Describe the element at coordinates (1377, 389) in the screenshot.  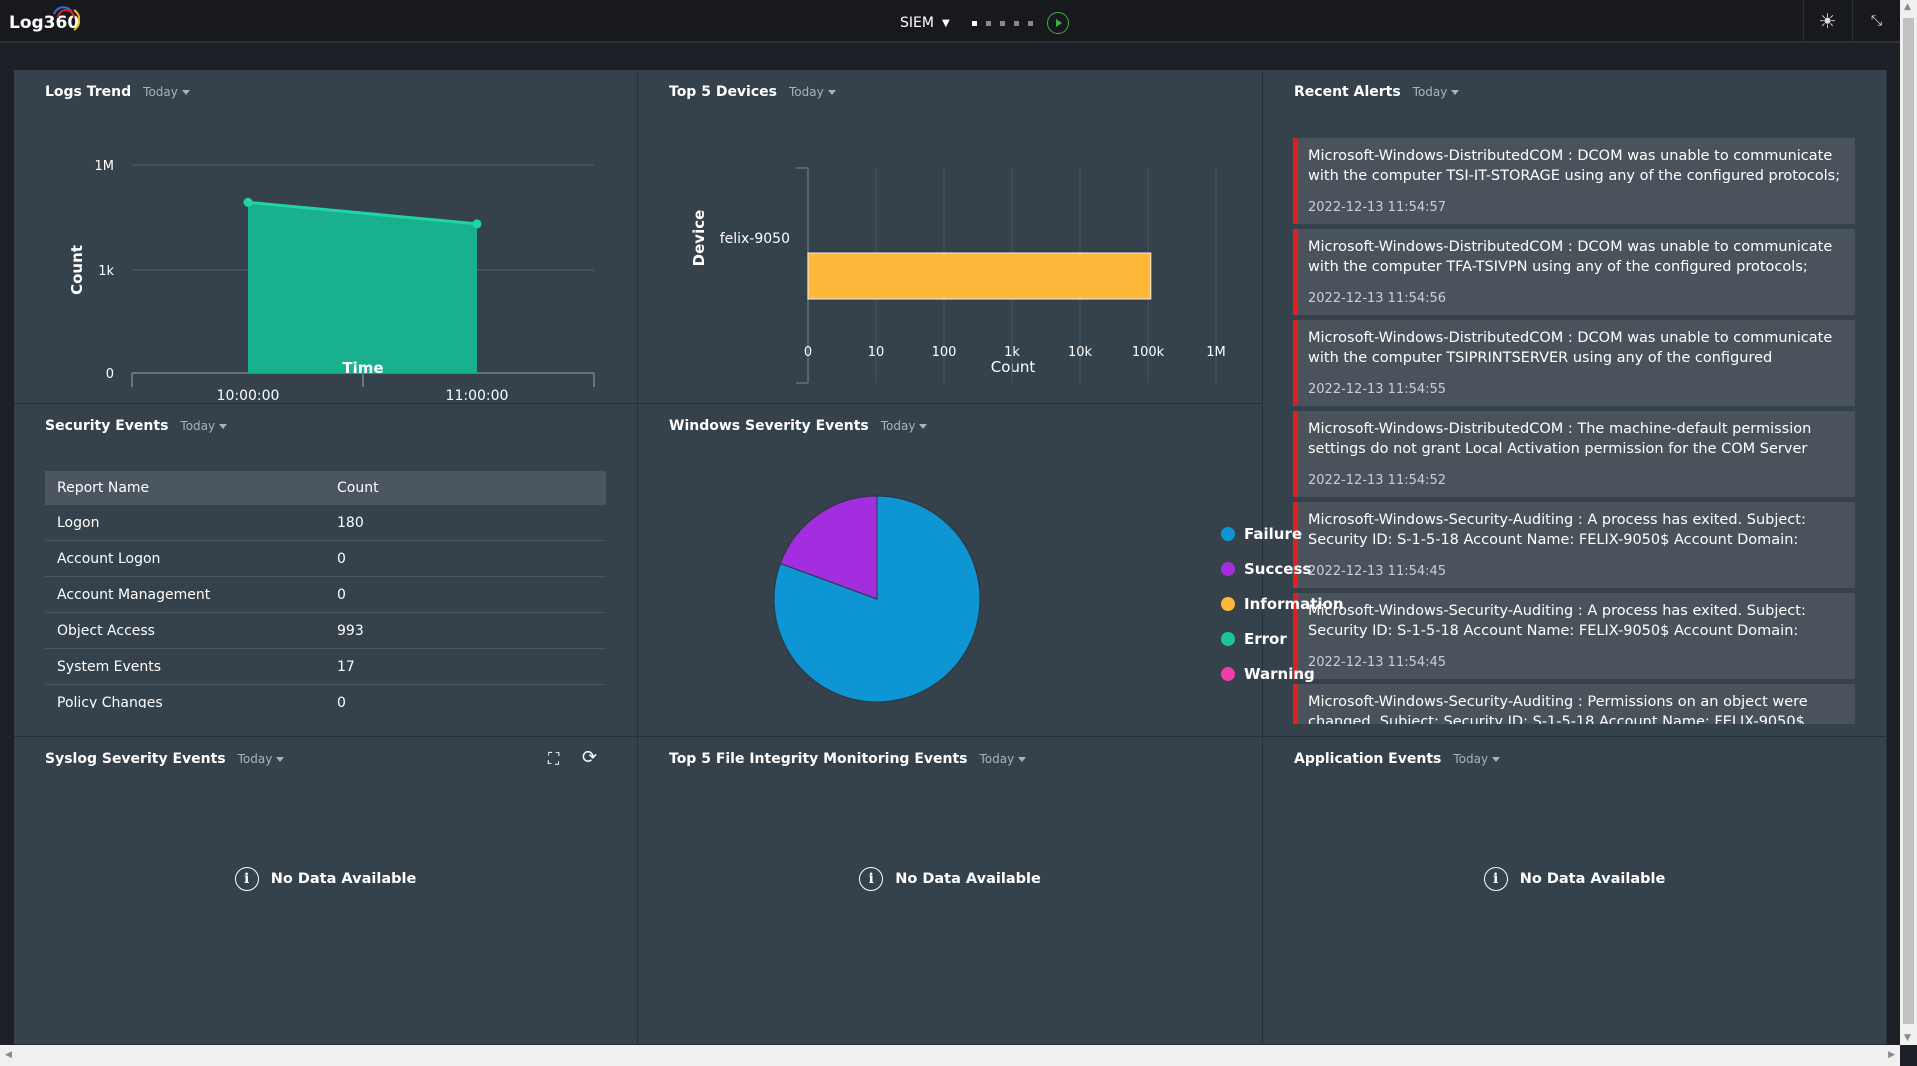
I see `alert-timestamp: 2022-12-13 11:54:55` at that location.